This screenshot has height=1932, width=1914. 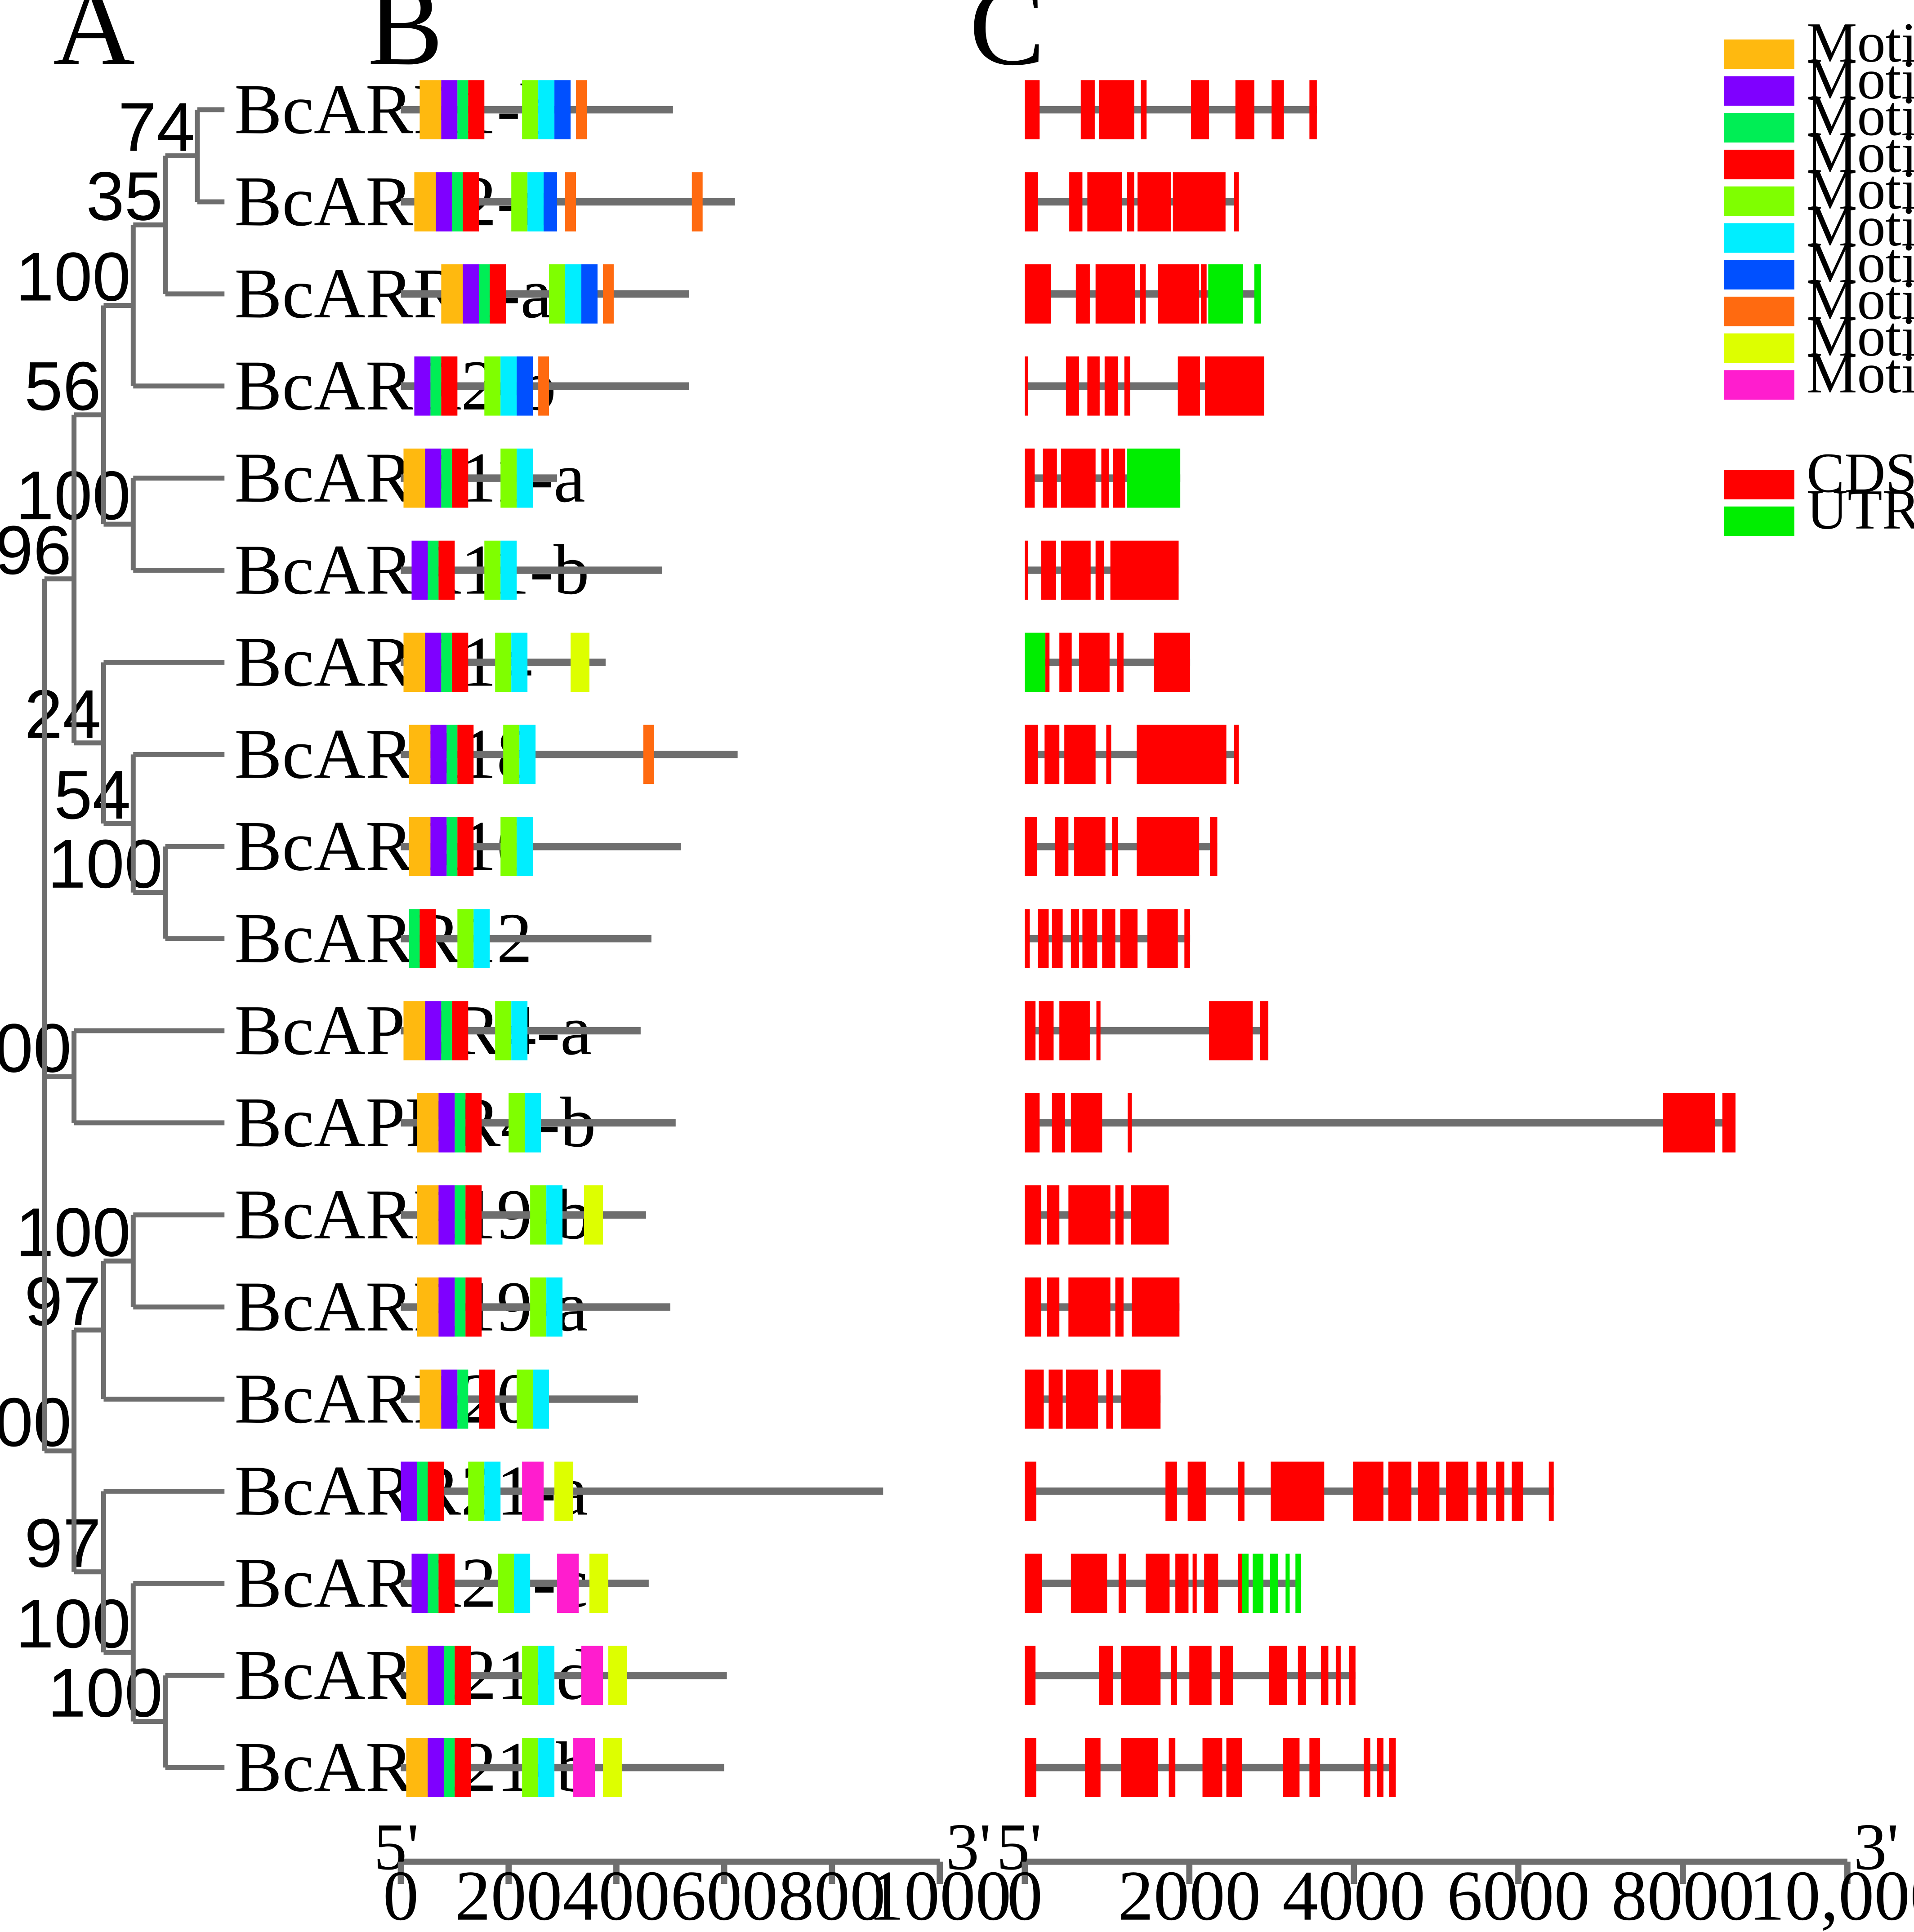 I want to click on legend-label: Motif 4, so click(x=1860, y=80).